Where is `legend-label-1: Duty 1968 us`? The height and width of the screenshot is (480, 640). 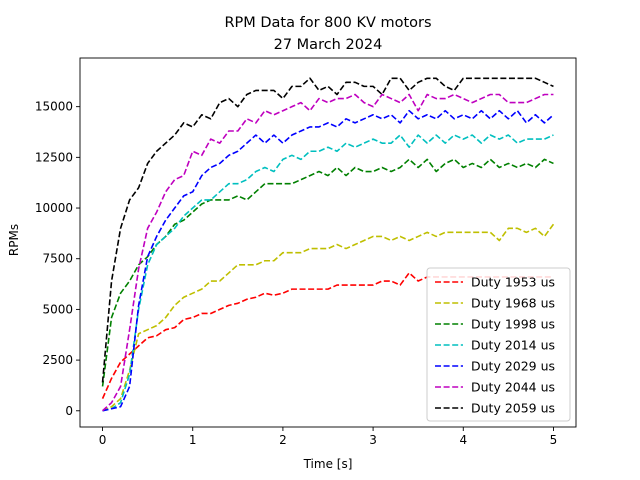
legend-label-1: Duty 1968 us is located at coordinates (513, 303).